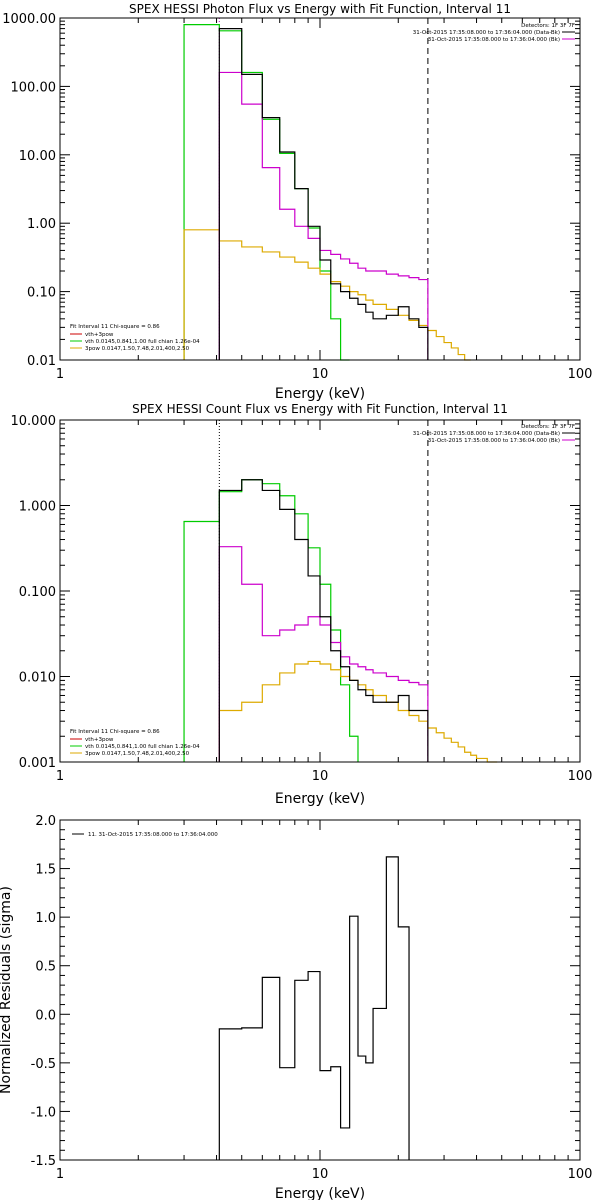 This screenshot has height=1200, width=600. What do you see at coordinates (45, 870) in the screenshot?
I see `y-tick-label: 1.5` at bounding box center [45, 870].